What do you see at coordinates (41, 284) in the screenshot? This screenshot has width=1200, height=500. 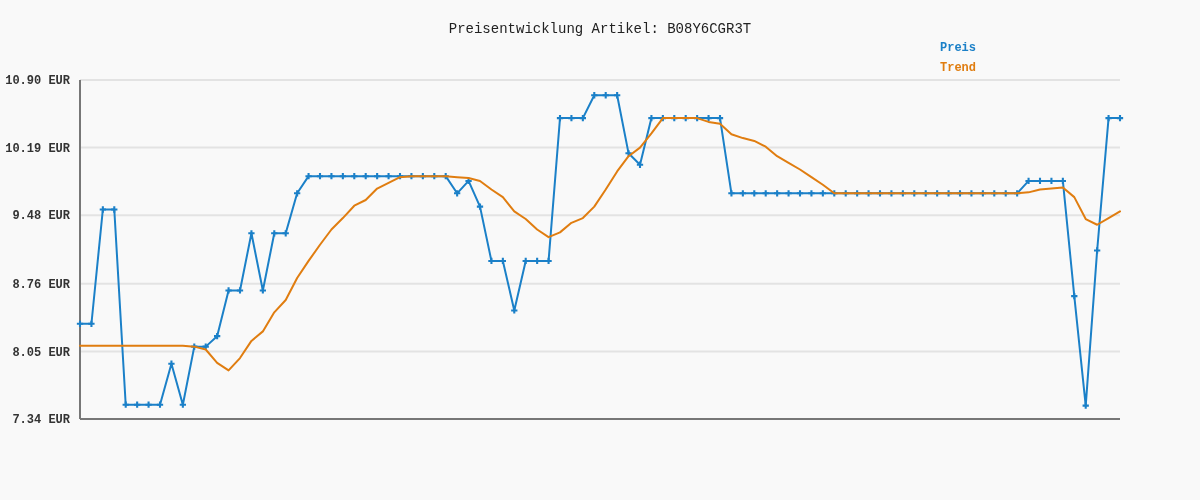 I see `y-tick-label: 8.76 EUR` at bounding box center [41, 284].